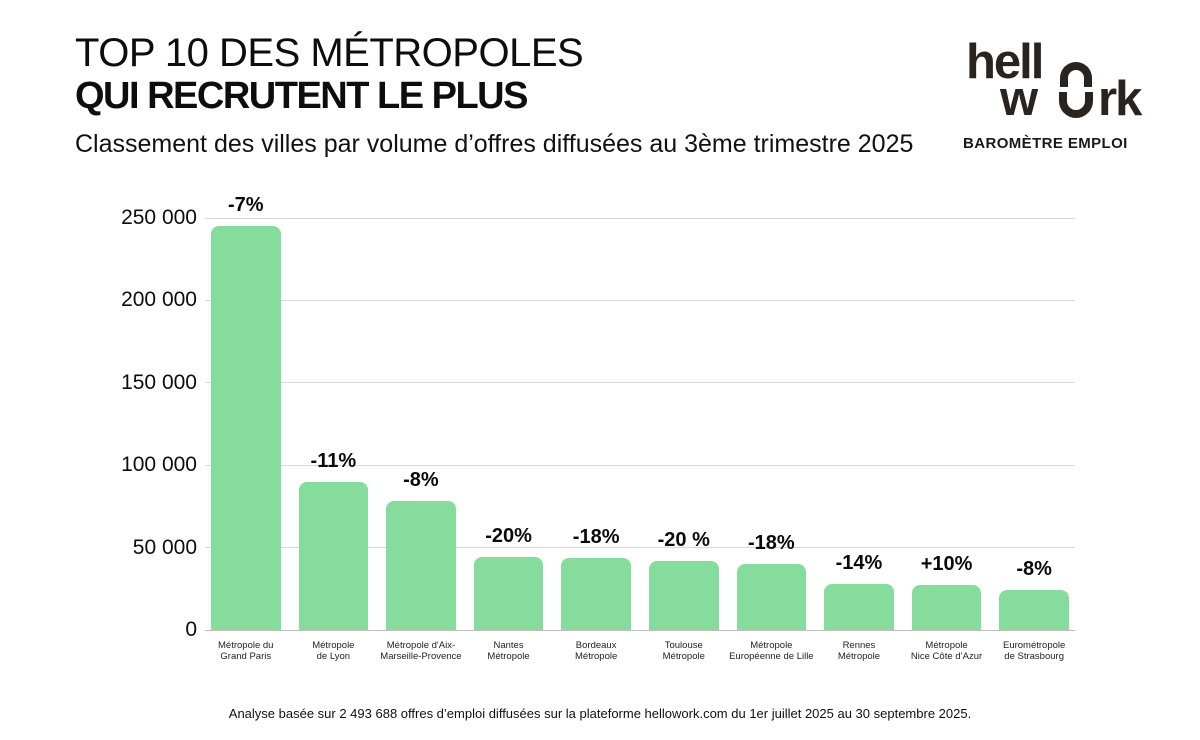 The image size is (1200, 740). I want to click on y-axis-tick-label: 100 000, so click(159, 465).